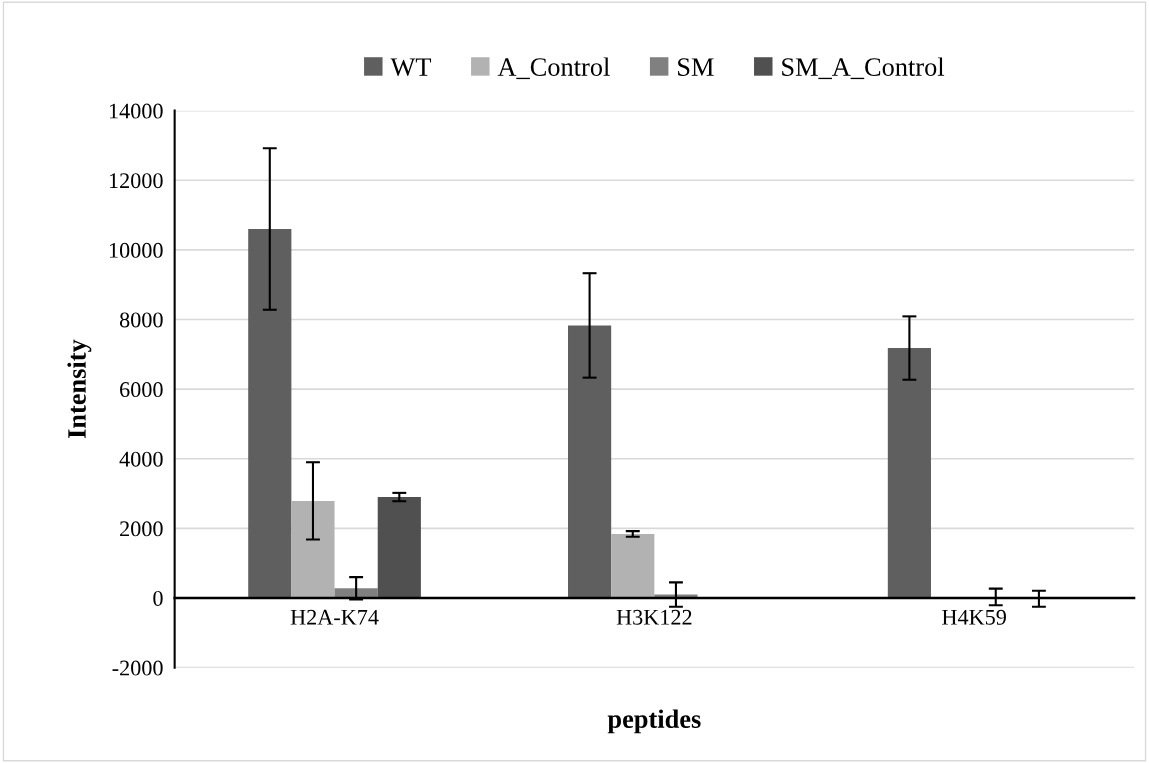 The image size is (1149, 763). I want to click on y-tick-label: 6000, so click(141, 390).